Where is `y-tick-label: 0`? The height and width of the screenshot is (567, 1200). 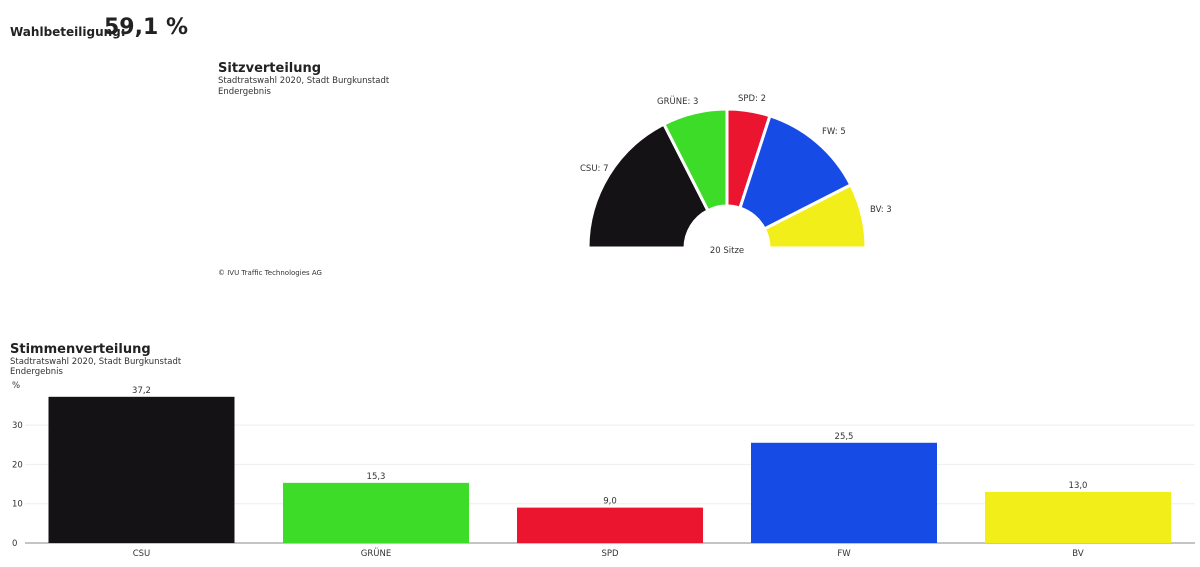 y-tick-label: 0 is located at coordinates (14, 544).